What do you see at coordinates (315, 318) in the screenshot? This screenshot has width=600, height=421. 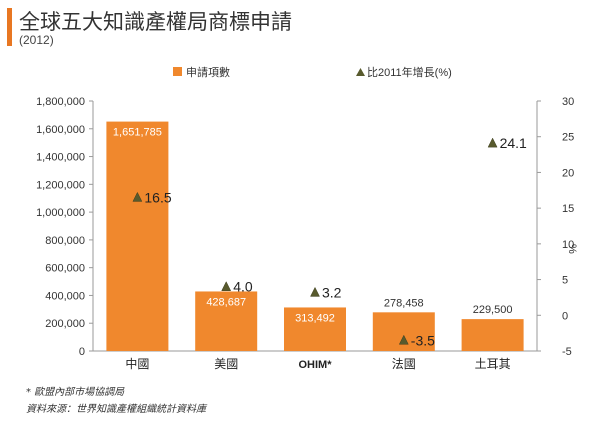 I see `bar-value-label: 313,492` at bounding box center [315, 318].